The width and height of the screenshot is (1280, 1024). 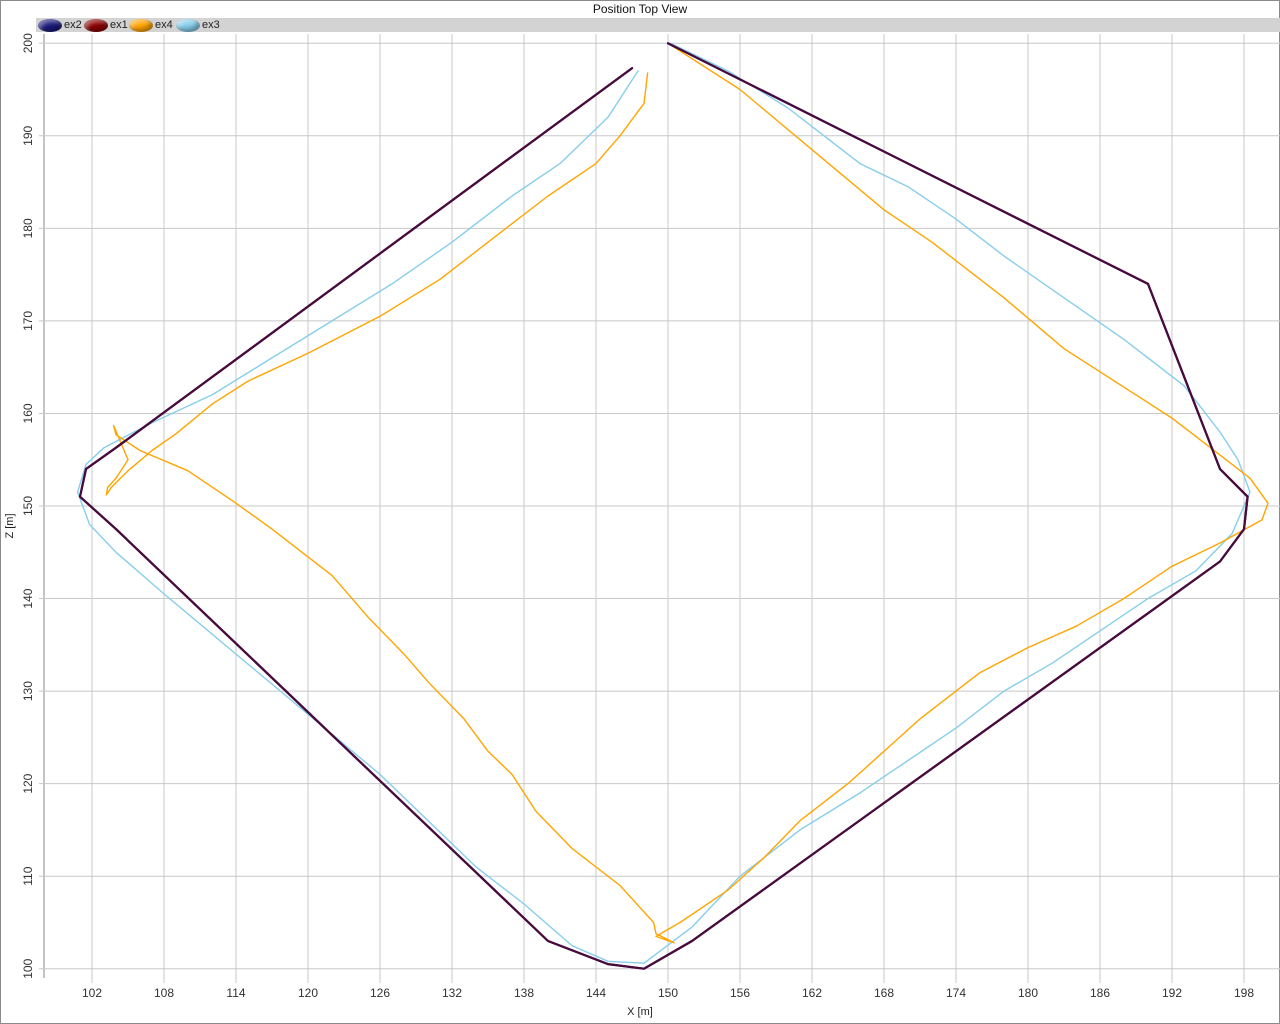 What do you see at coordinates (1172, 993) in the screenshot?
I see `x-tick-label: 192` at bounding box center [1172, 993].